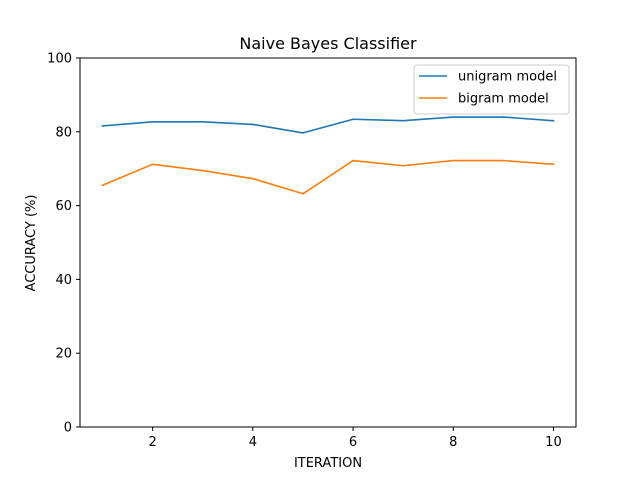 Image resolution: width=640 pixels, height=480 pixels. What do you see at coordinates (328, 155) in the screenshot?
I see `plot-area` at bounding box center [328, 155].